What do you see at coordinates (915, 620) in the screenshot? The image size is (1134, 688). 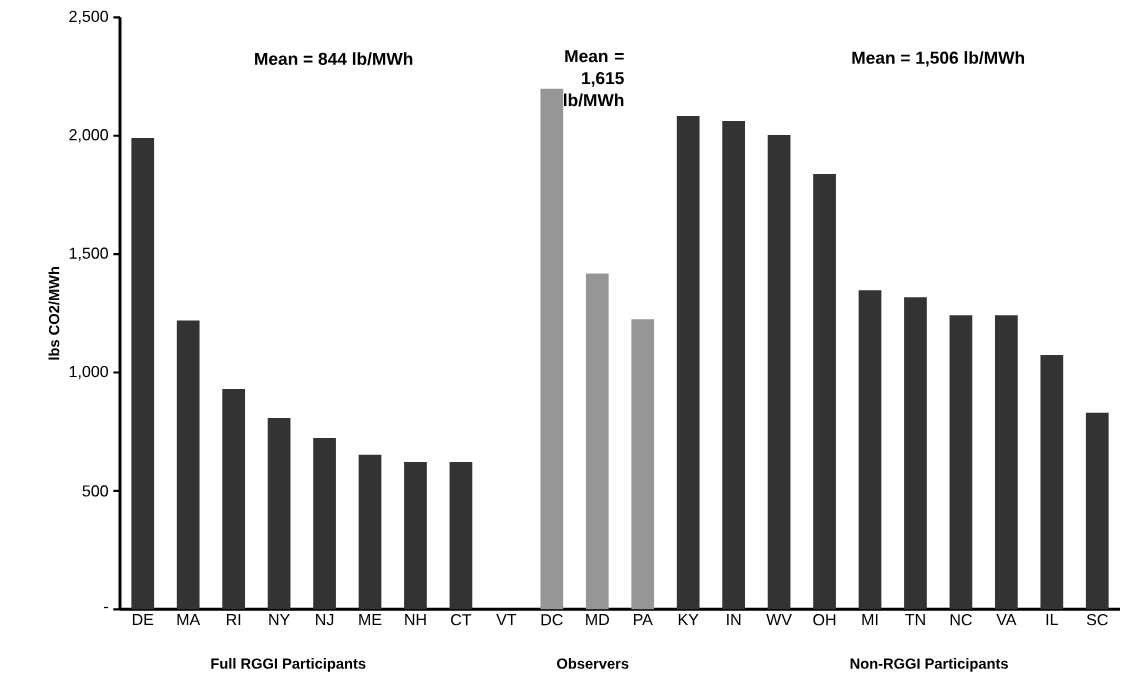 I see `x-tick-label: TN` at bounding box center [915, 620].